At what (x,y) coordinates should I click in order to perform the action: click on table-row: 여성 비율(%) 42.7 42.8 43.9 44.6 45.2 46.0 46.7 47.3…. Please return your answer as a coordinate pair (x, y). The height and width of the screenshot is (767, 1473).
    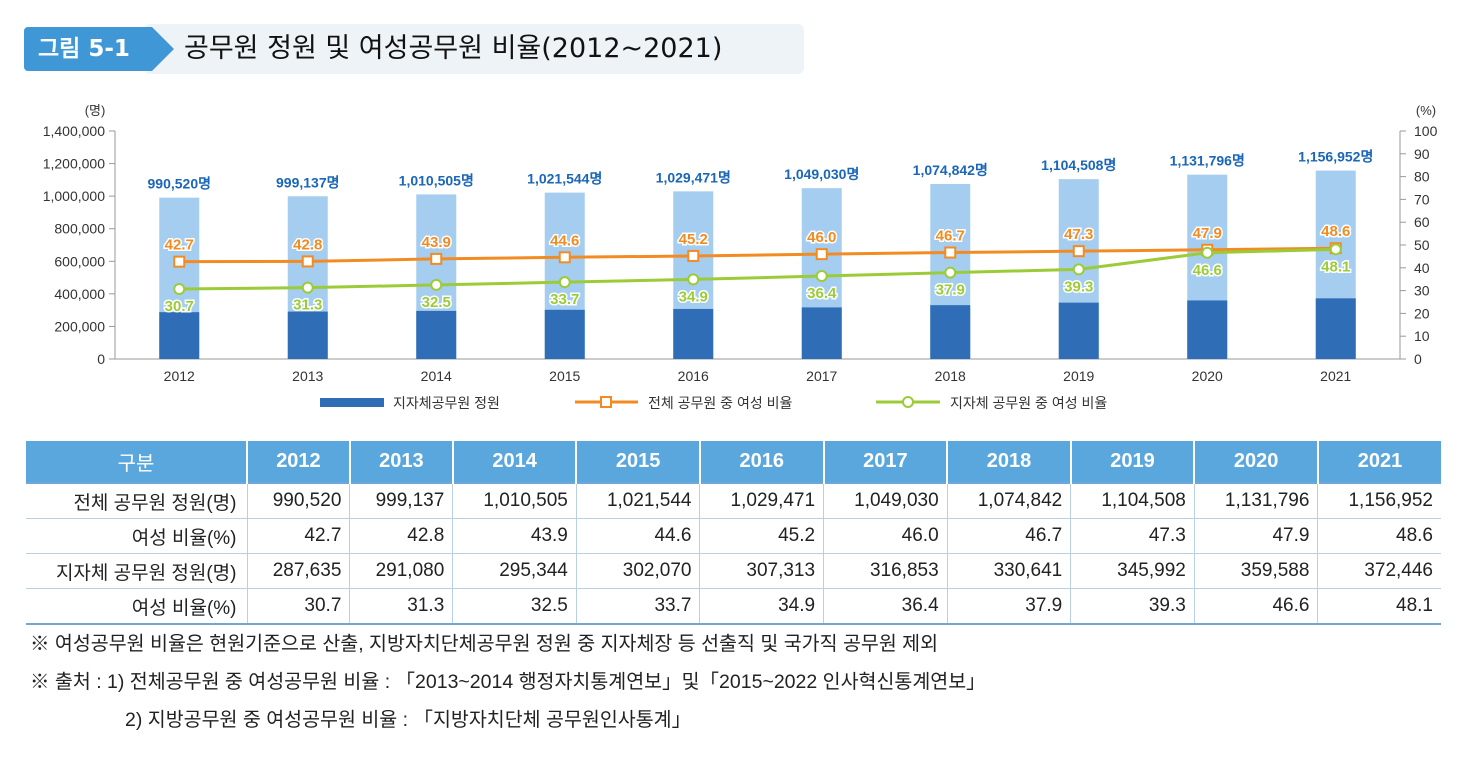
    Looking at the image, I should click on (733, 536).